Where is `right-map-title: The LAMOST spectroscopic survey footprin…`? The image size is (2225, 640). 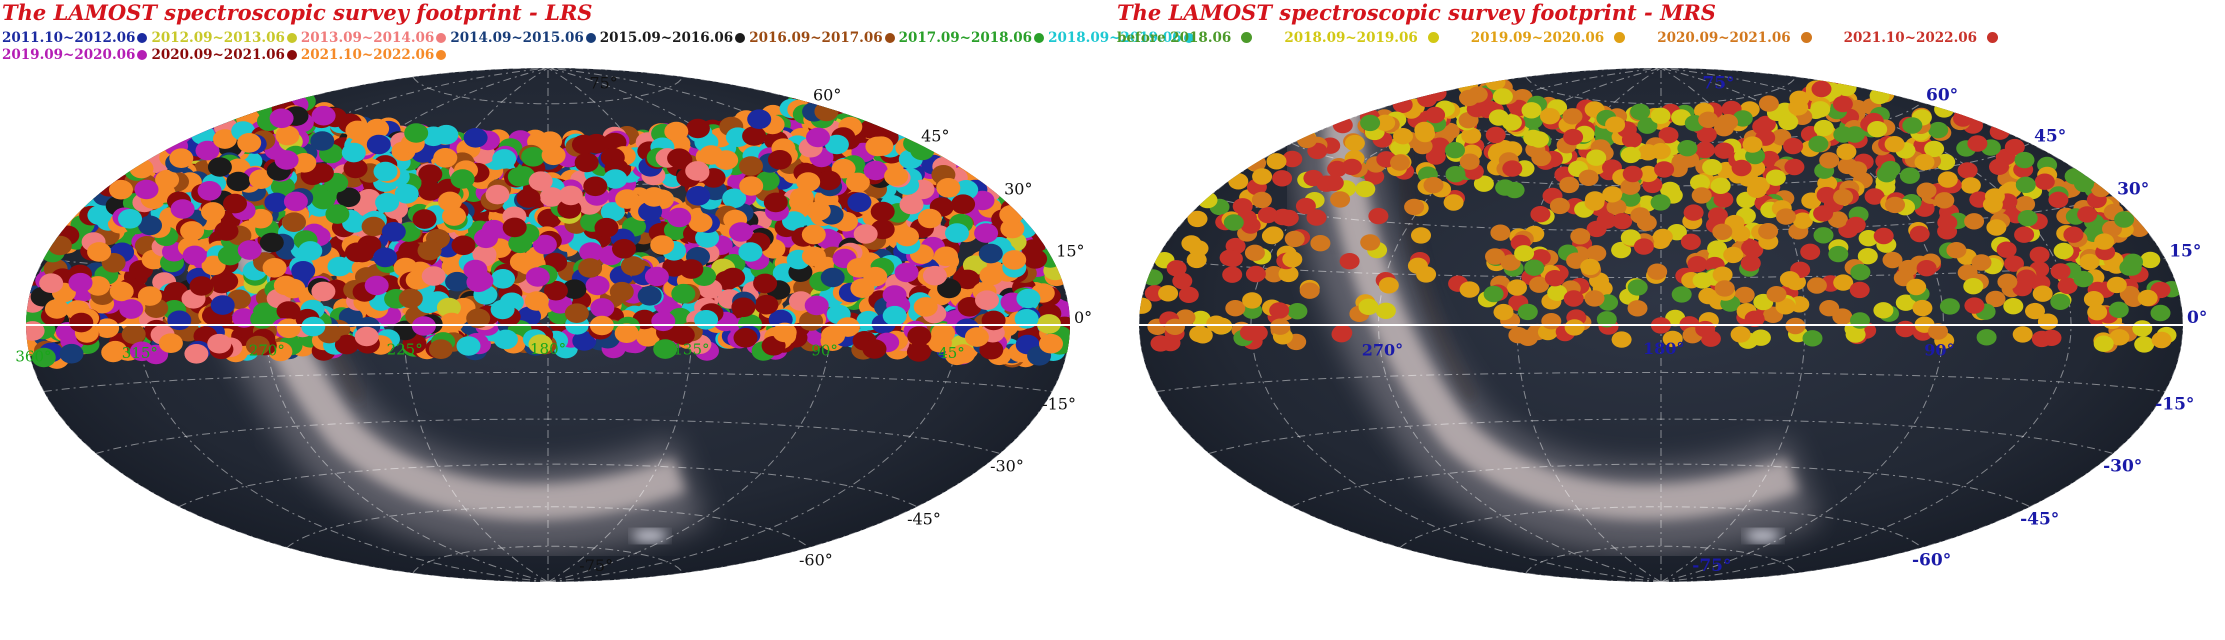
right-map-title: The LAMOST spectroscopic survey footprin… is located at coordinates (1416, 12).